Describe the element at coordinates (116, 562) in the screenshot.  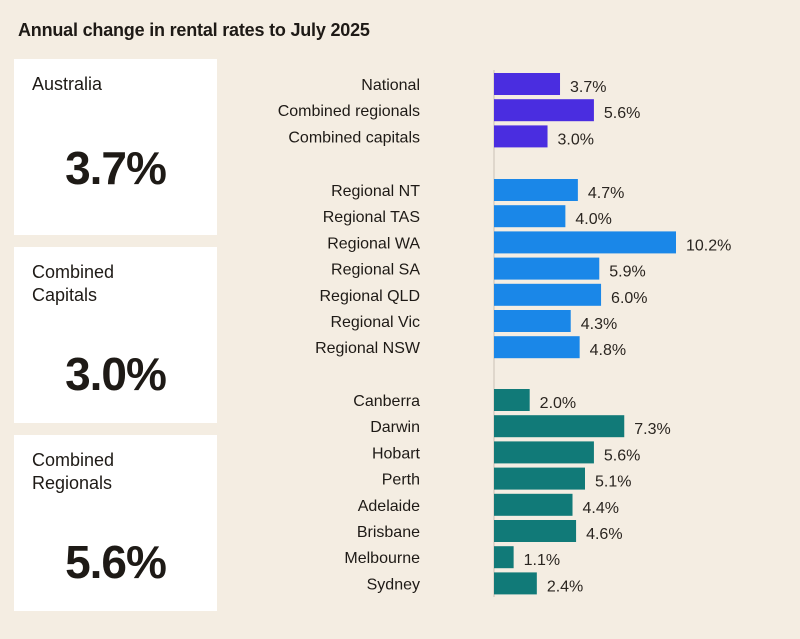
I see `card-value: 5.6%` at that location.